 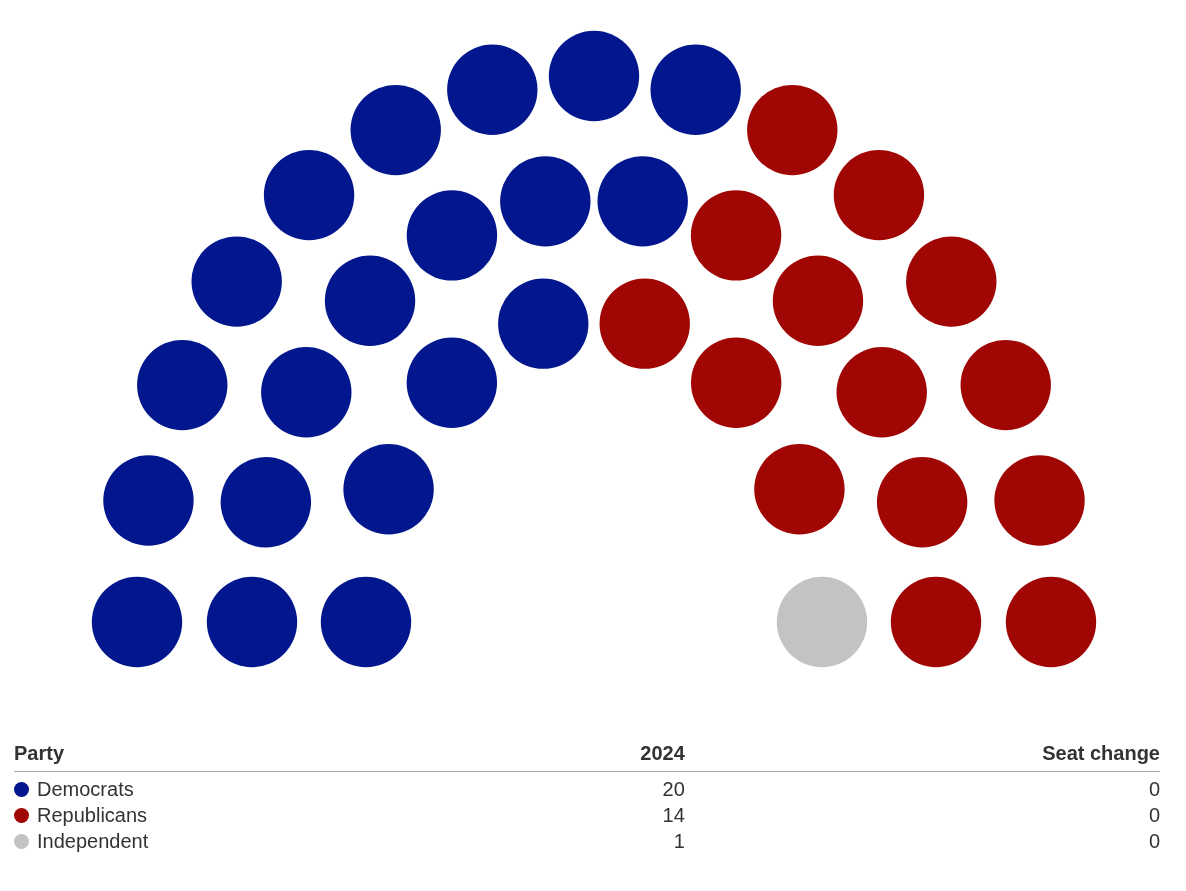 I want to click on text: 2024, so click(x=565, y=757).